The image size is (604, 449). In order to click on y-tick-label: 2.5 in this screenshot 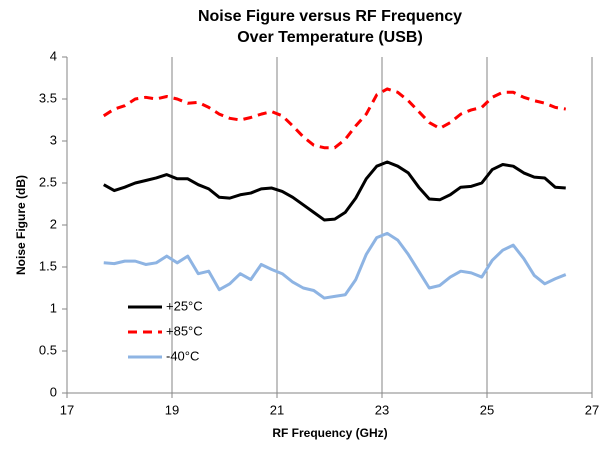, I will do `click(48, 181)`.